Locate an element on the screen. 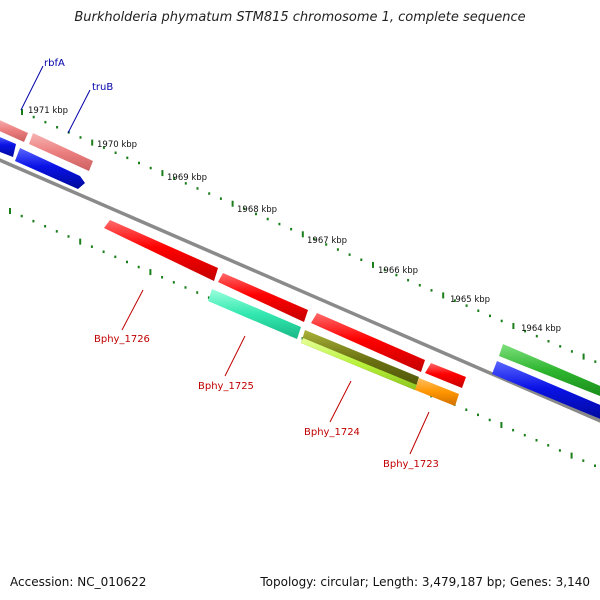  scale-label: 1971 kbp is located at coordinates (48, 111).